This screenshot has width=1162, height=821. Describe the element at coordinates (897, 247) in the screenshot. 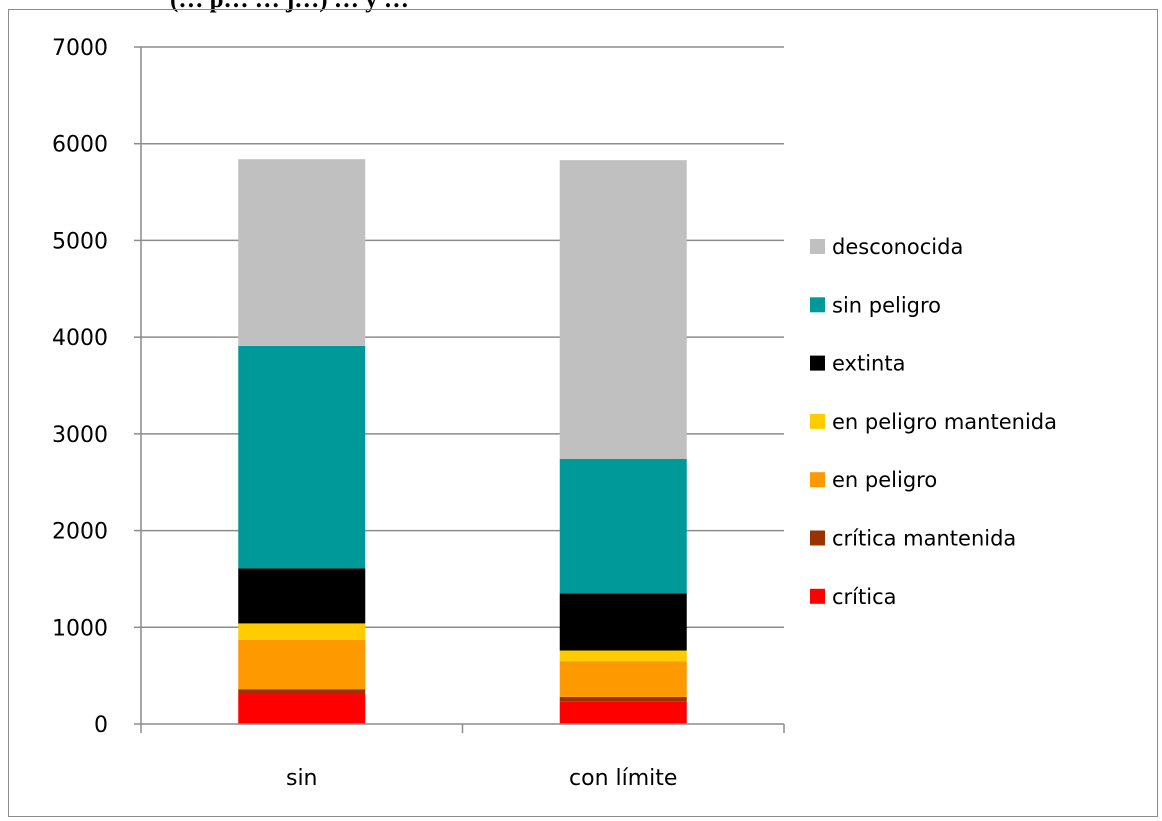

I see `legend-label: desconocida` at that location.